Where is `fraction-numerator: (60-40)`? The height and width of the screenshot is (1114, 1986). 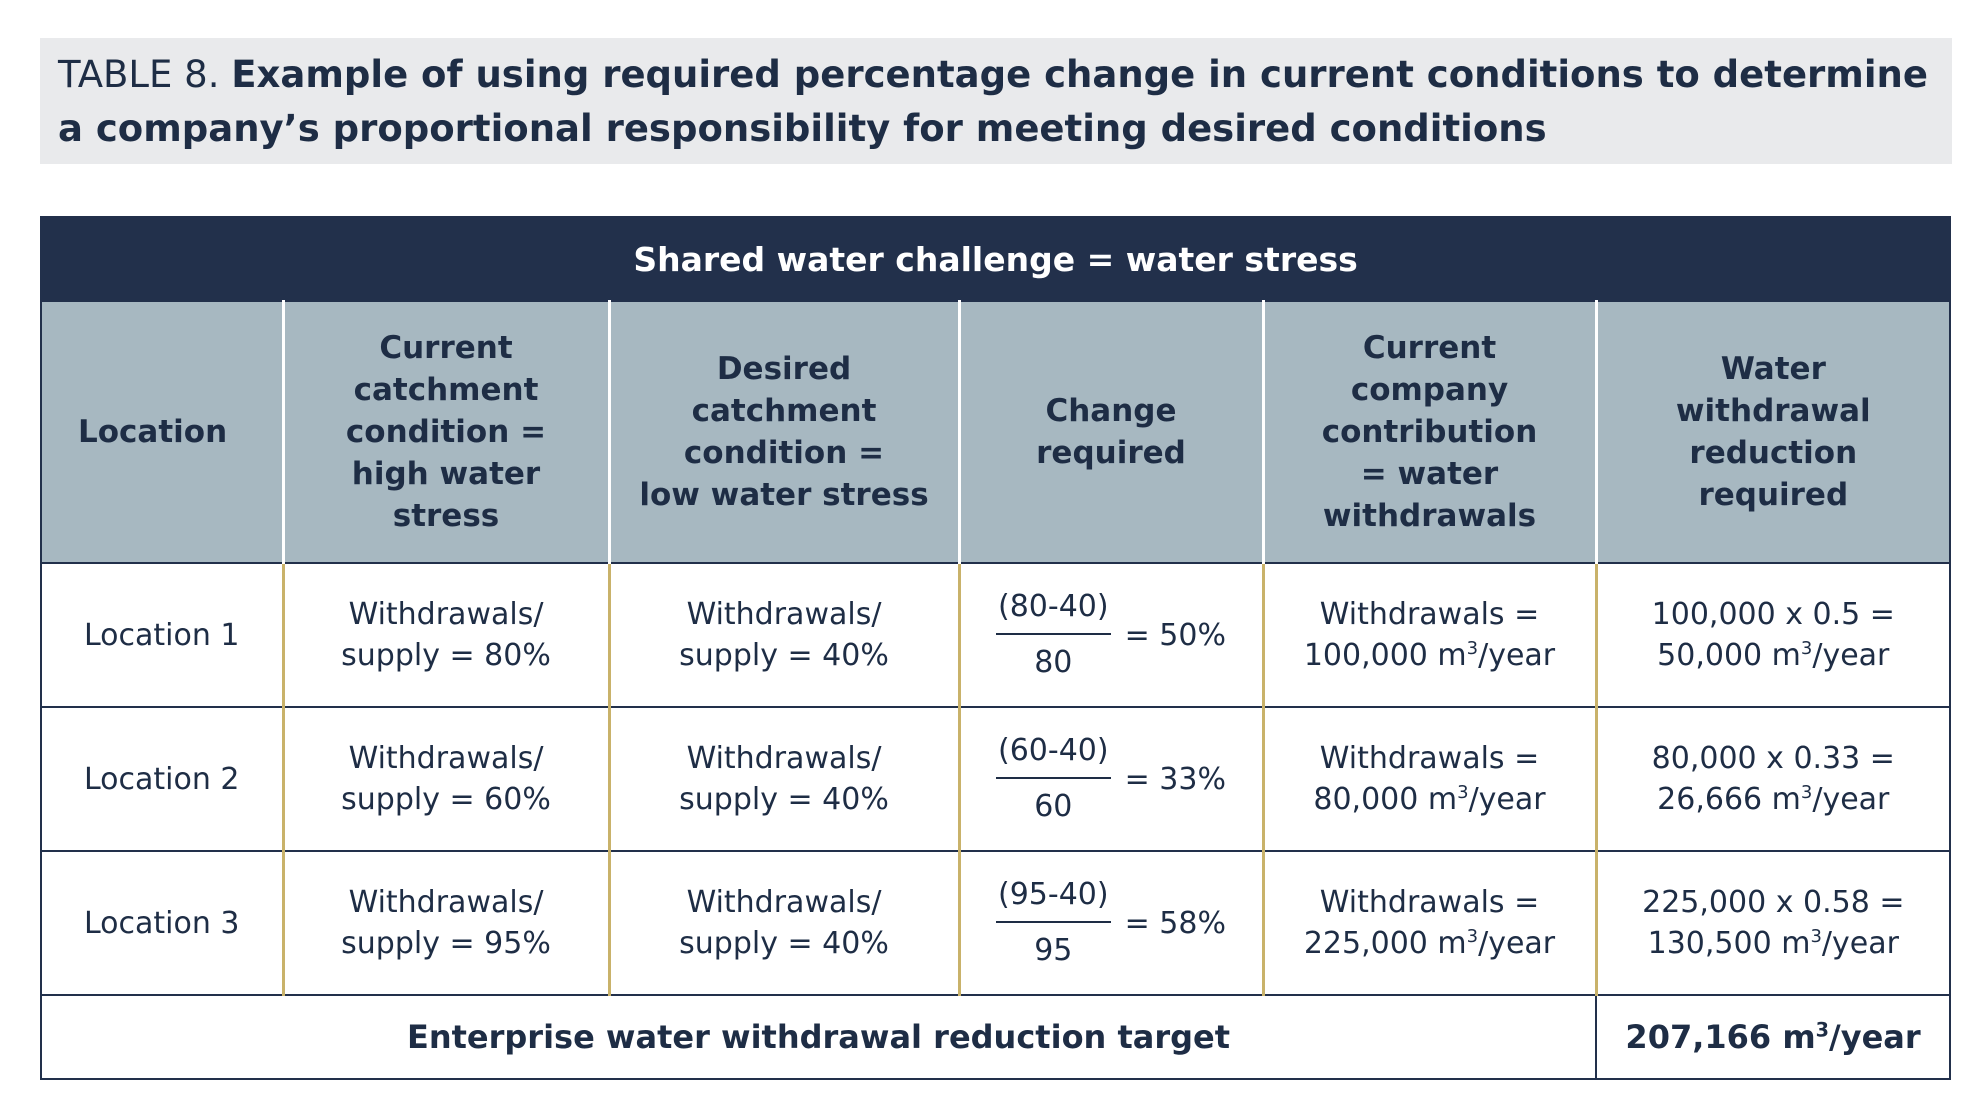 fraction-numerator: (60-40) is located at coordinates (1053, 754).